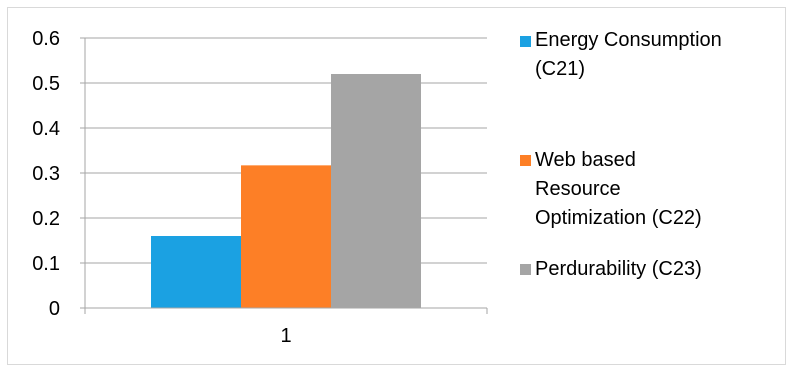 This screenshot has width=798, height=372. What do you see at coordinates (525, 269) in the screenshot?
I see `legend-swatch-perdurability` at bounding box center [525, 269].